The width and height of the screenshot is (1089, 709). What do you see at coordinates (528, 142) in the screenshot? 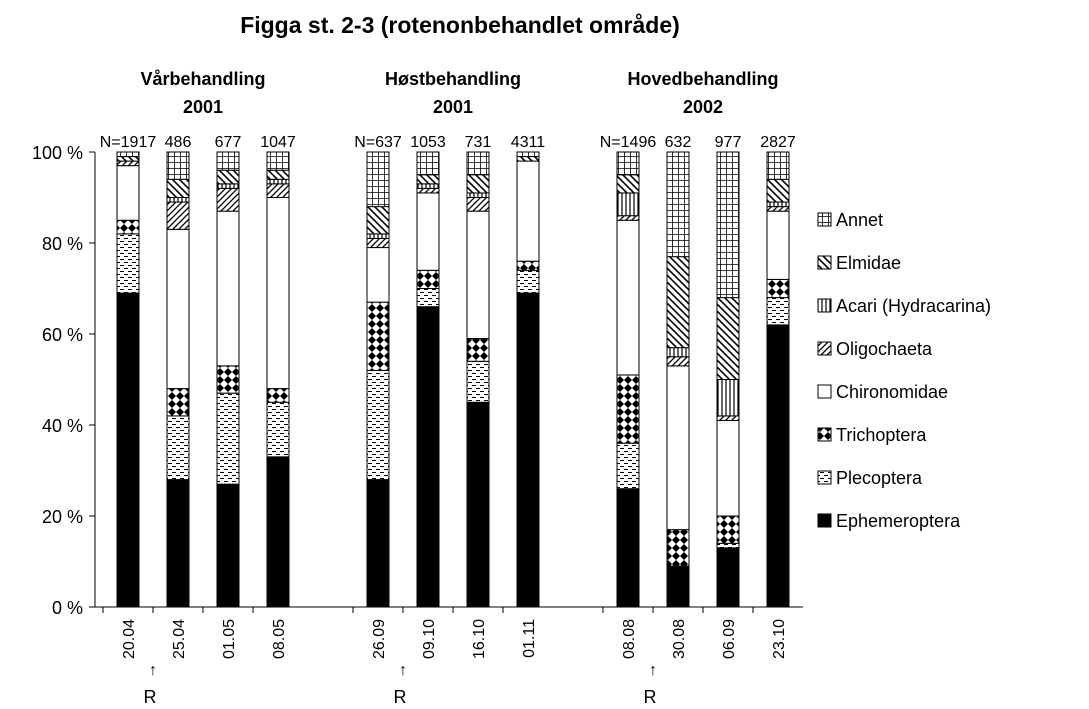
I see `n-label: 4311` at bounding box center [528, 142].